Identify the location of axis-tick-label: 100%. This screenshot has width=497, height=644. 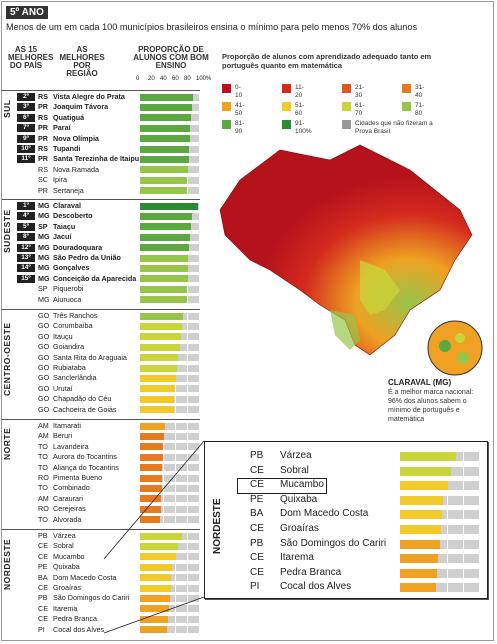
(204, 79).